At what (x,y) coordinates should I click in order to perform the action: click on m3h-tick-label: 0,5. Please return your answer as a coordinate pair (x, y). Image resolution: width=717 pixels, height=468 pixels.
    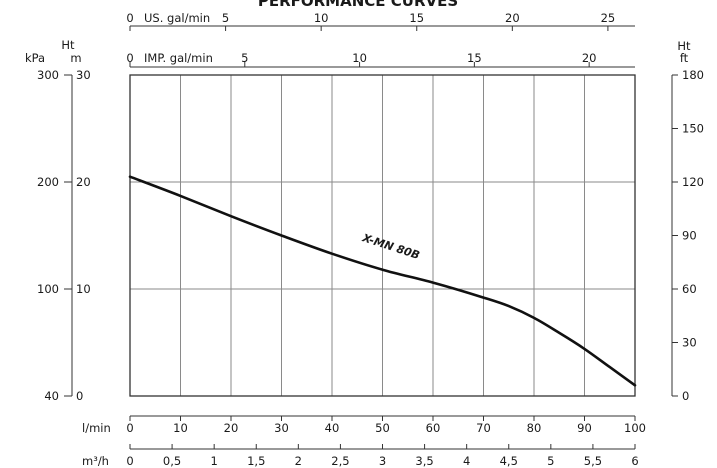
    Looking at the image, I should click on (172, 461).